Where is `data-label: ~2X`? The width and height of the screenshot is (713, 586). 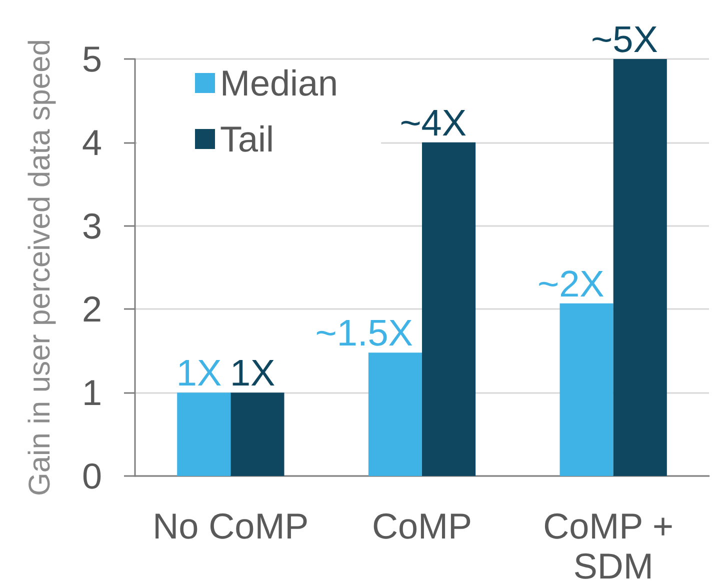
data-label: ~2X is located at coordinates (570, 283).